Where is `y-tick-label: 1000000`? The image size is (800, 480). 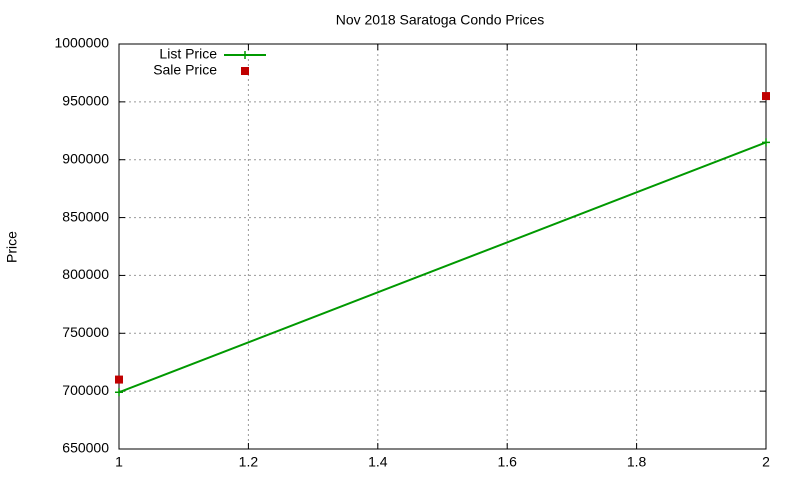
y-tick-label: 1000000 is located at coordinates (81, 43).